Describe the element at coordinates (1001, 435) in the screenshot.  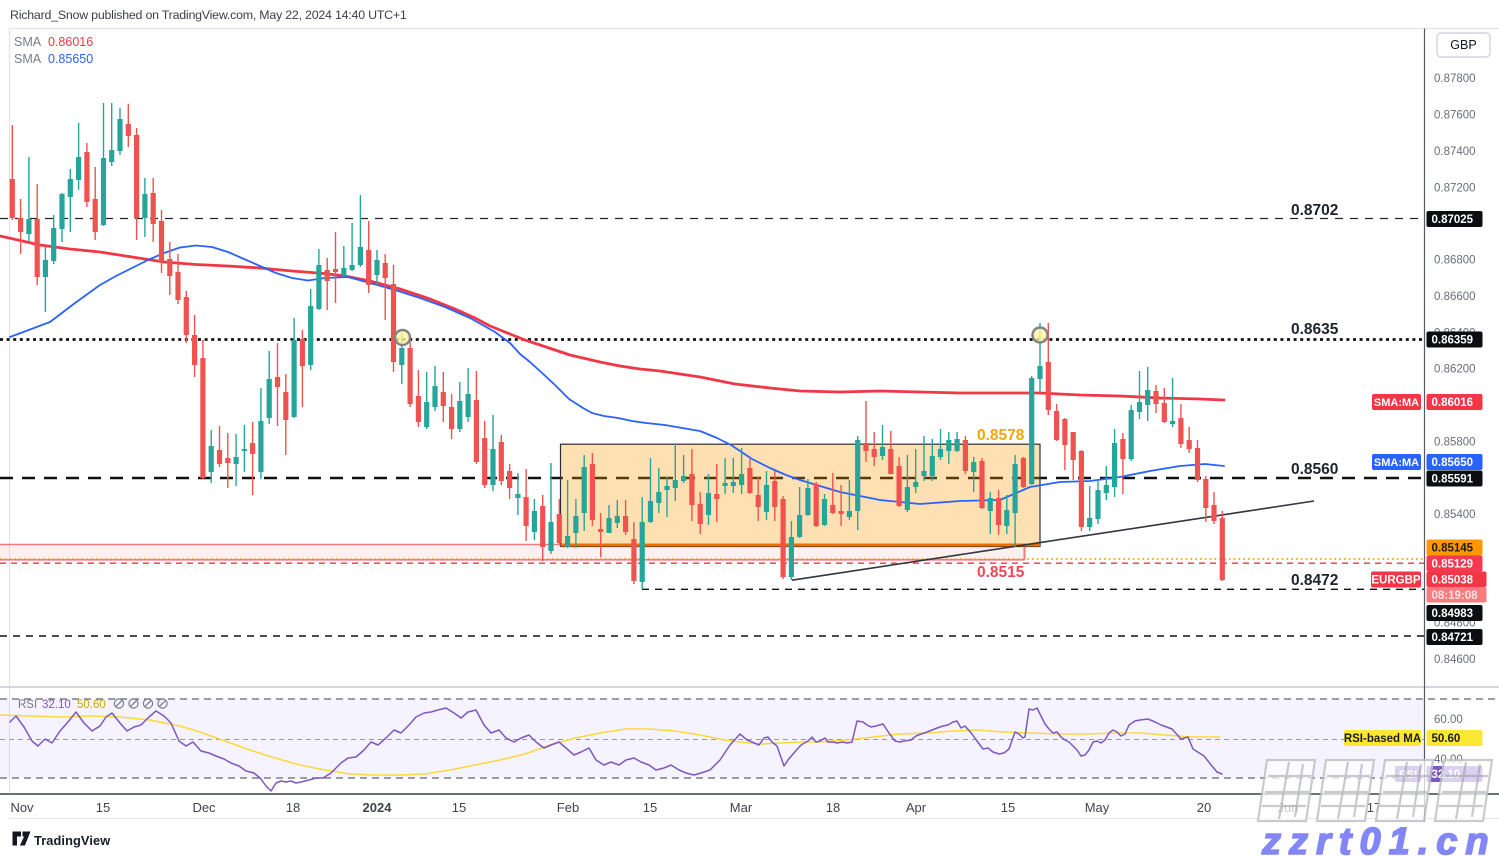
I see `svg-text: 0.8578` at that location.